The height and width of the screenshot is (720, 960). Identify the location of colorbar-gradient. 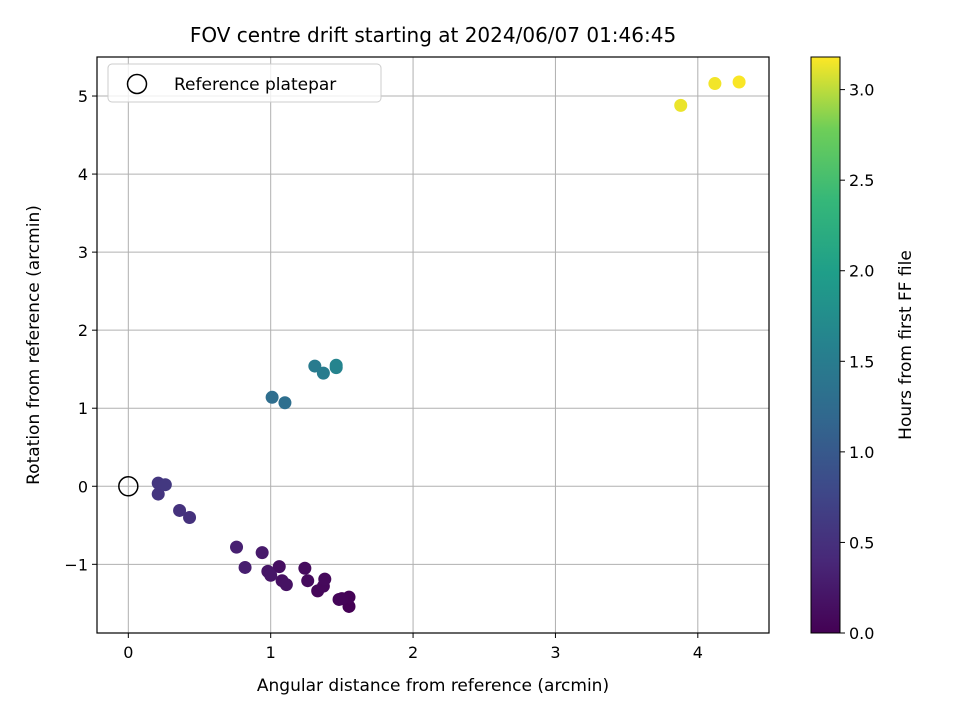
(825, 345).